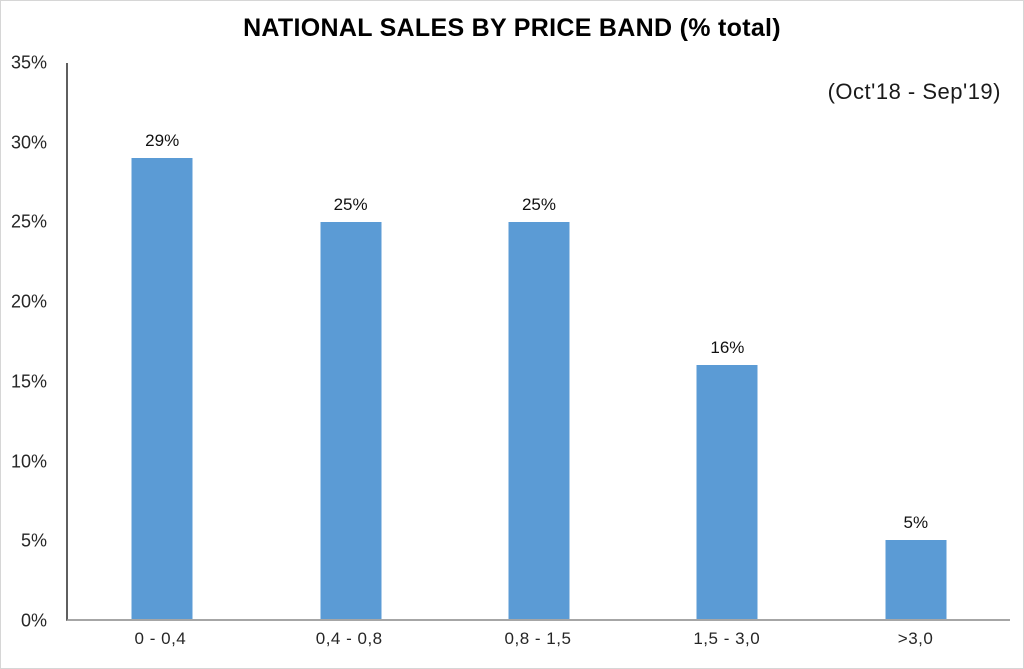 The width and height of the screenshot is (1024, 669). What do you see at coordinates (28, 461) in the screenshot?
I see `y-axis-tick-label: 10%` at bounding box center [28, 461].